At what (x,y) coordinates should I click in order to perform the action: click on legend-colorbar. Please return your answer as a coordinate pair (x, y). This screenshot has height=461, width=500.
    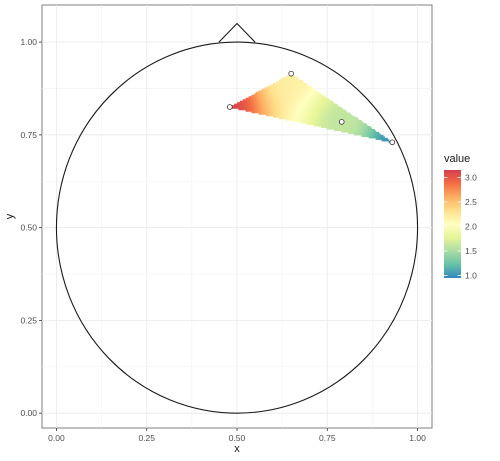
    Looking at the image, I should click on (452, 224).